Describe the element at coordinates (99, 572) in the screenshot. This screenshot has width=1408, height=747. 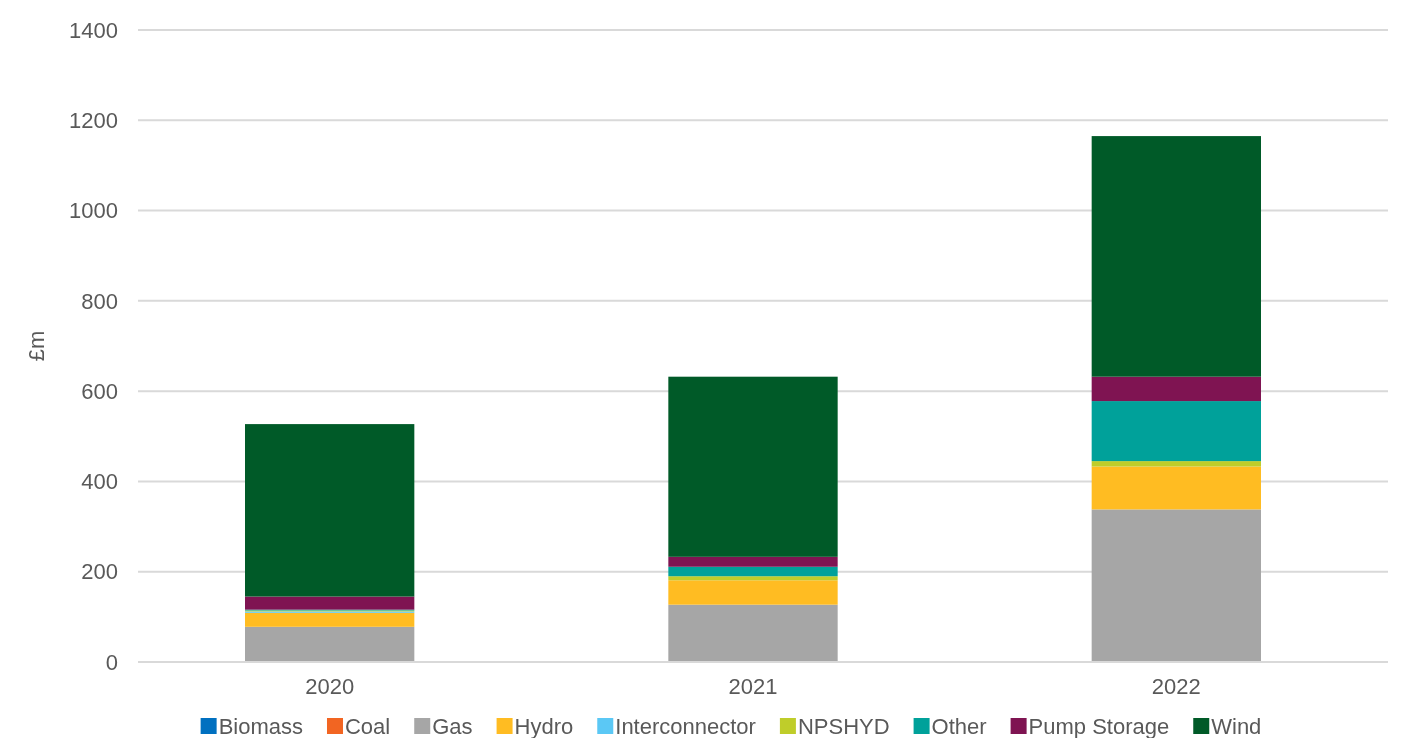
I see `y-tick-label: 200` at that location.